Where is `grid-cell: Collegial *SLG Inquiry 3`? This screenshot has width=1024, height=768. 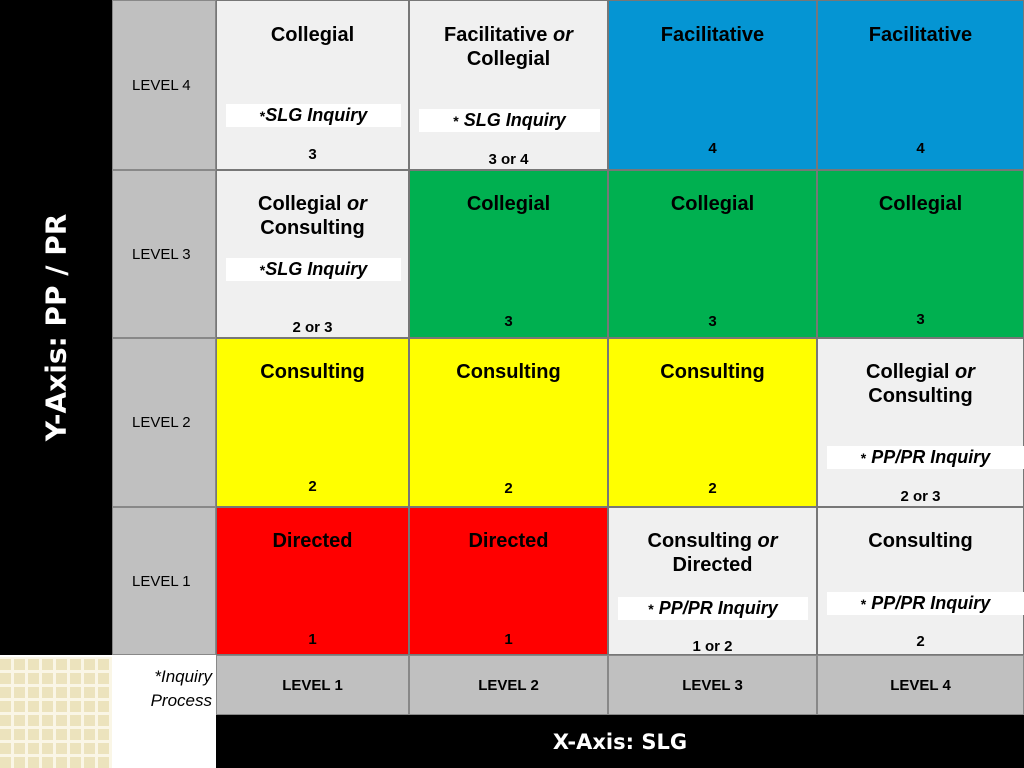 grid-cell: Collegial *SLG Inquiry 3 is located at coordinates (312, 85).